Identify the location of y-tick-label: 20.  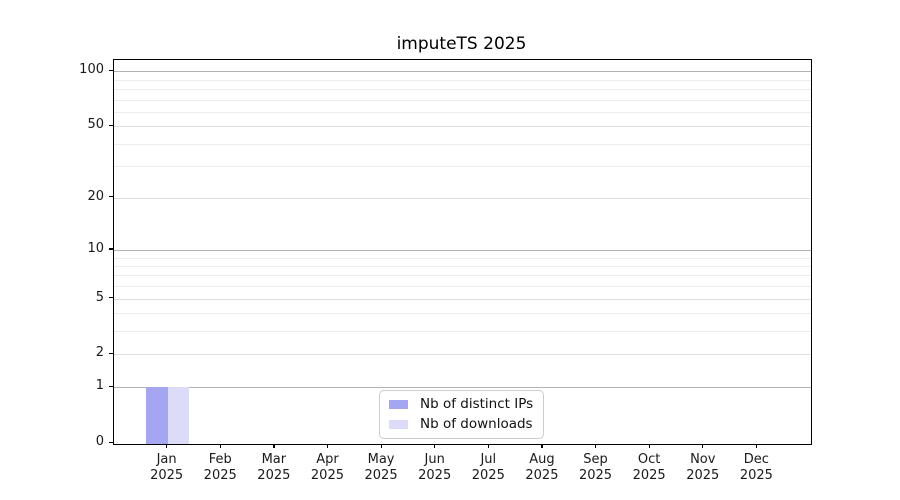
(95, 196).